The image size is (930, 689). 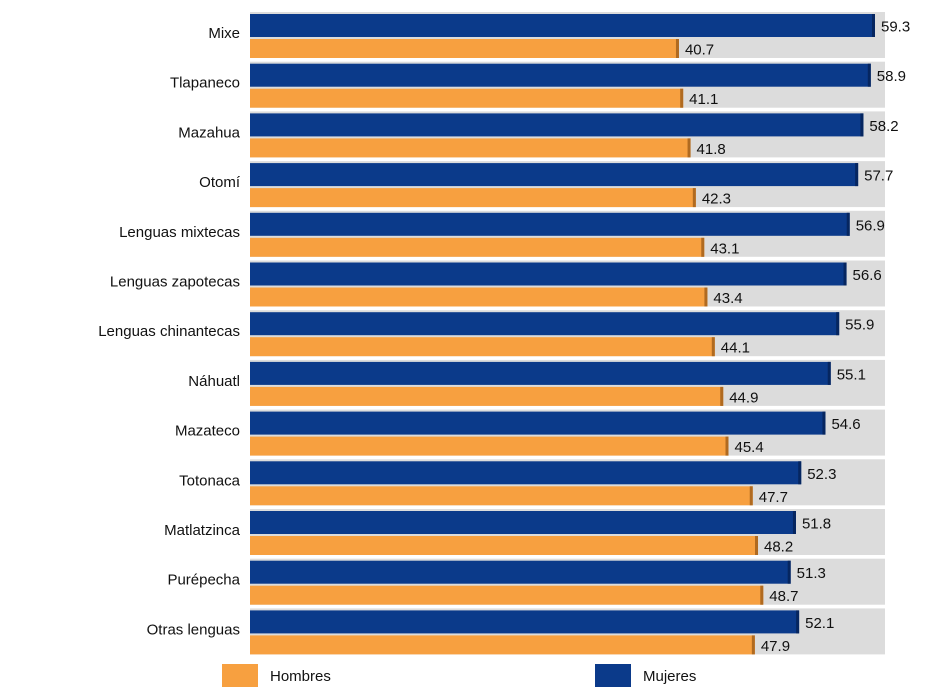 I want to click on category-label: Lenguas zapotecas, so click(x=175, y=281).